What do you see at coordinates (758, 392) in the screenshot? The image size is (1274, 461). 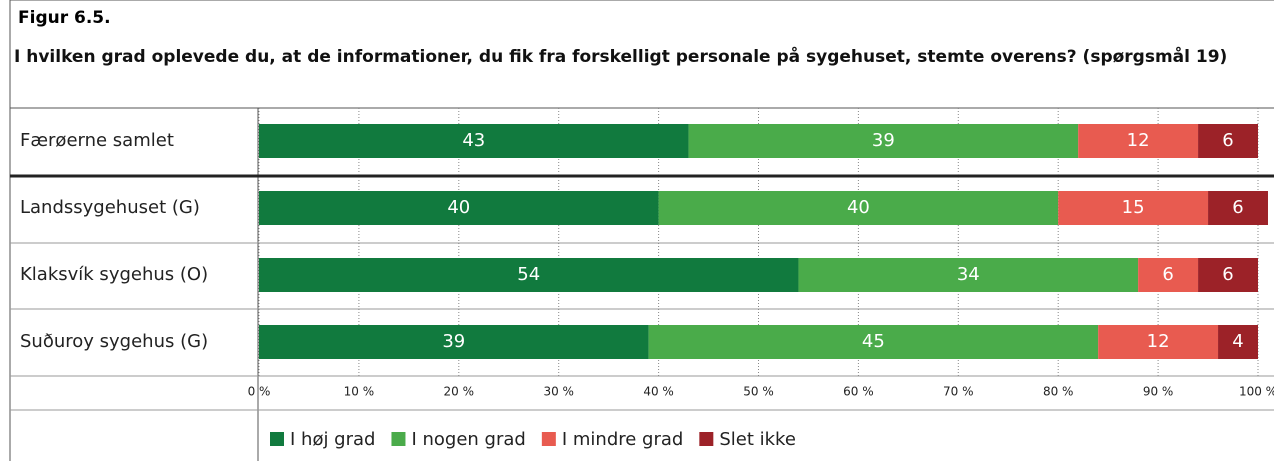 I see `x-tick-label: 50 %` at bounding box center [758, 392].